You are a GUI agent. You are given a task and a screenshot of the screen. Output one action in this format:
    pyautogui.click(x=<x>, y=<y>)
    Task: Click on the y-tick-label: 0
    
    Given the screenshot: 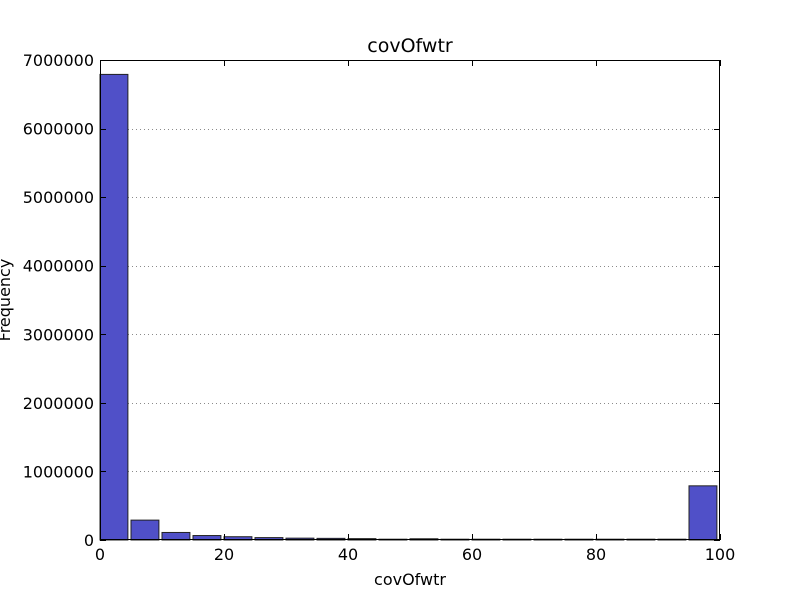 What is the action you would take?
    pyautogui.click(x=89, y=540)
    